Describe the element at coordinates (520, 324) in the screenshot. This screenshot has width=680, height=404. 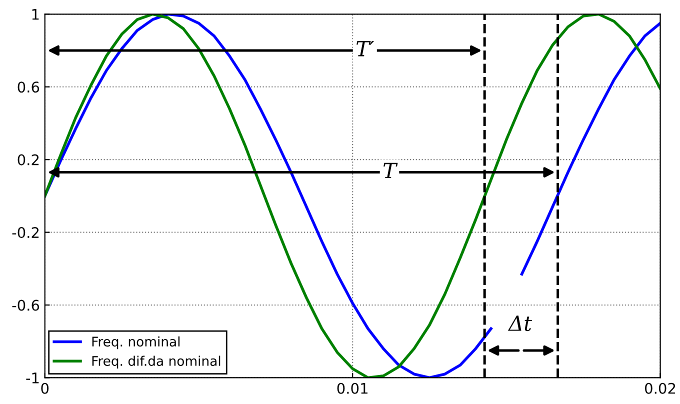
I see `annotation: Δt` at that location.